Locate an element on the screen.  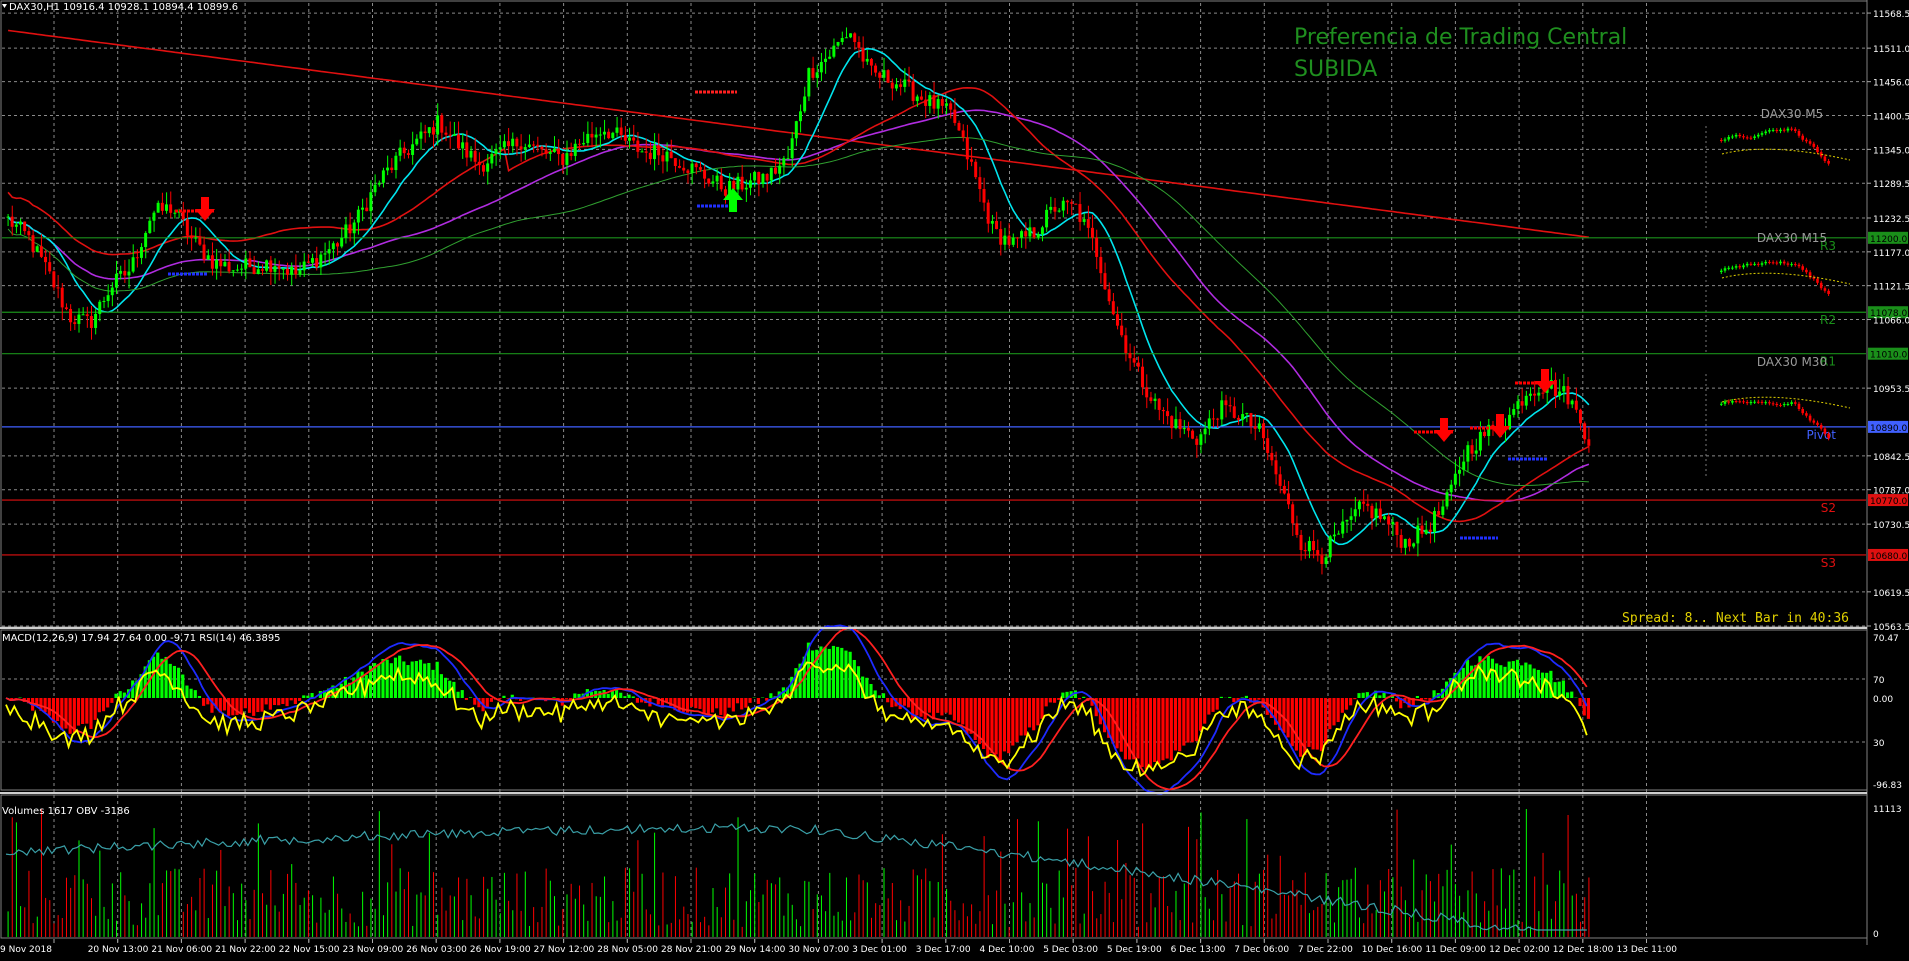
time-tick-label: 22 Nov 15:00 is located at coordinates (309, 950).